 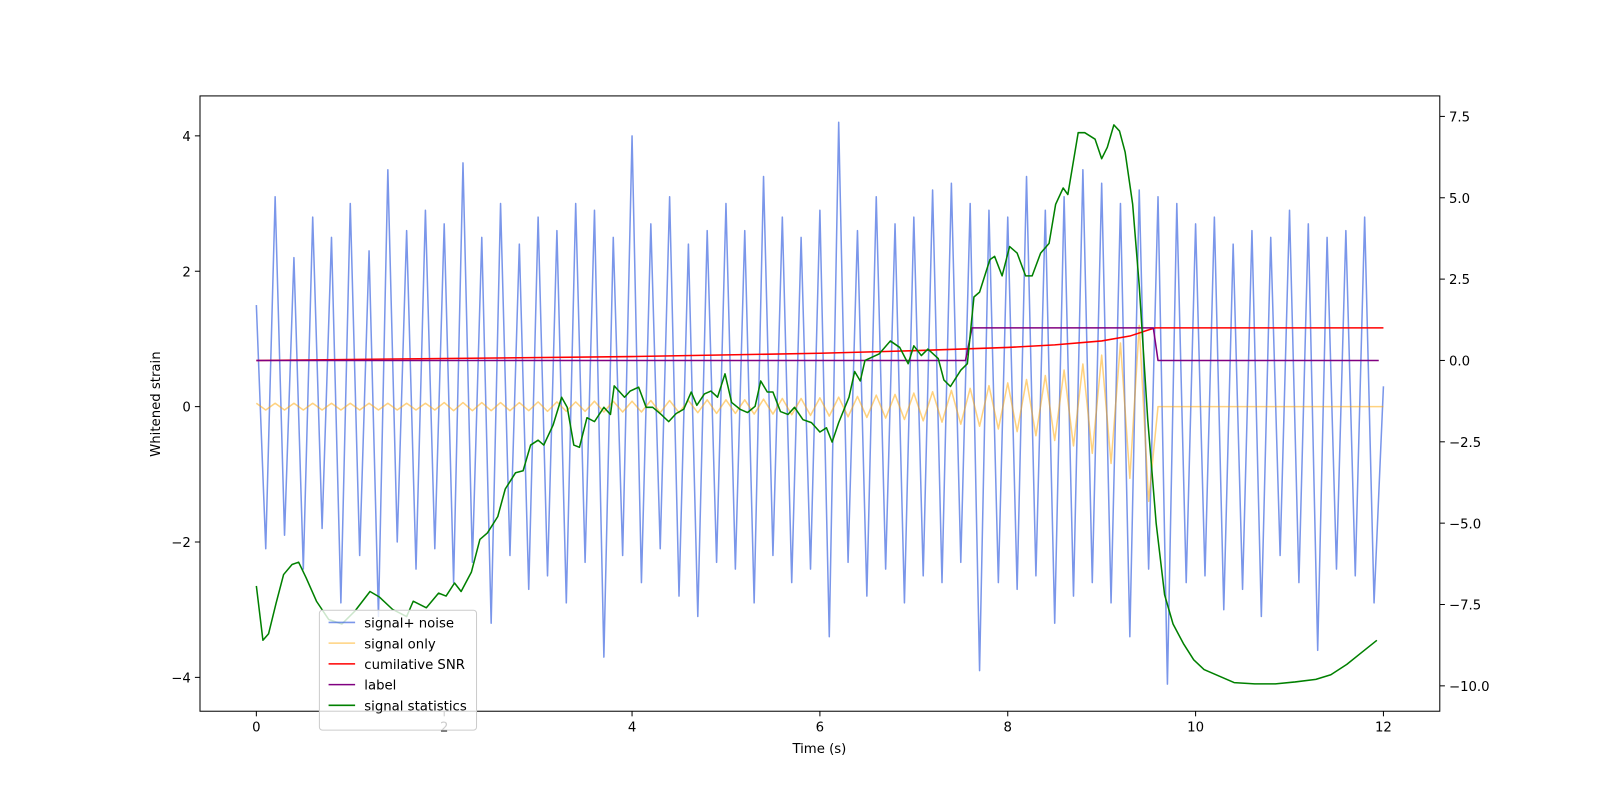 What do you see at coordinates (380, 686) in the screenshot?
I see `legend-label: label` at bounding box center [380, 686].